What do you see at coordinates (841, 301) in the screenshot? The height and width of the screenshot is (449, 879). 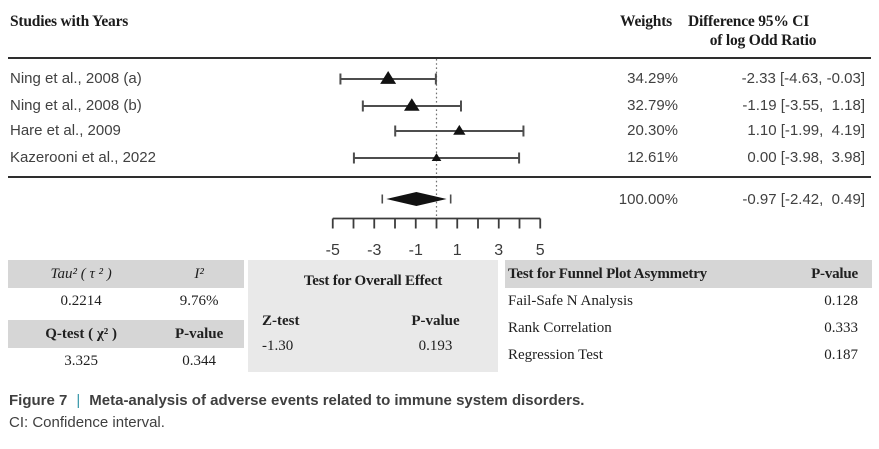 I see `funnel-test-pvalue: 0.128` at bounding box center [841, 301].